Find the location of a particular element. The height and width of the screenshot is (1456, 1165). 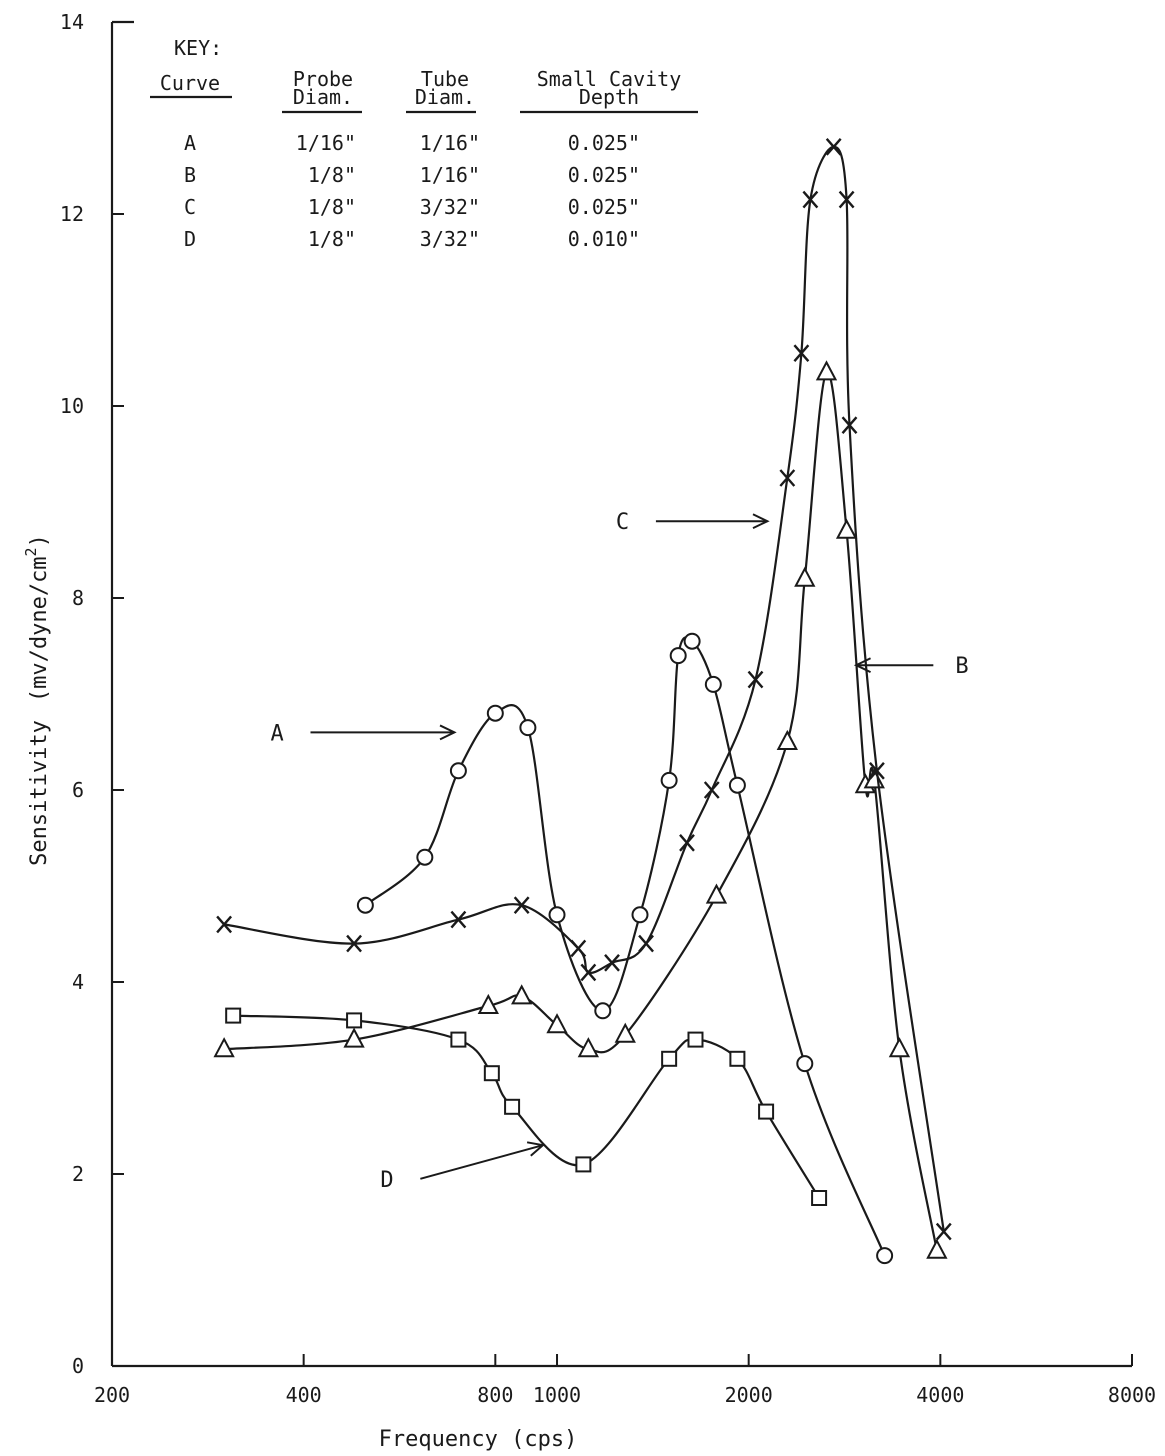

x-tick-label: 400 is located at coordinates (304, 1395).